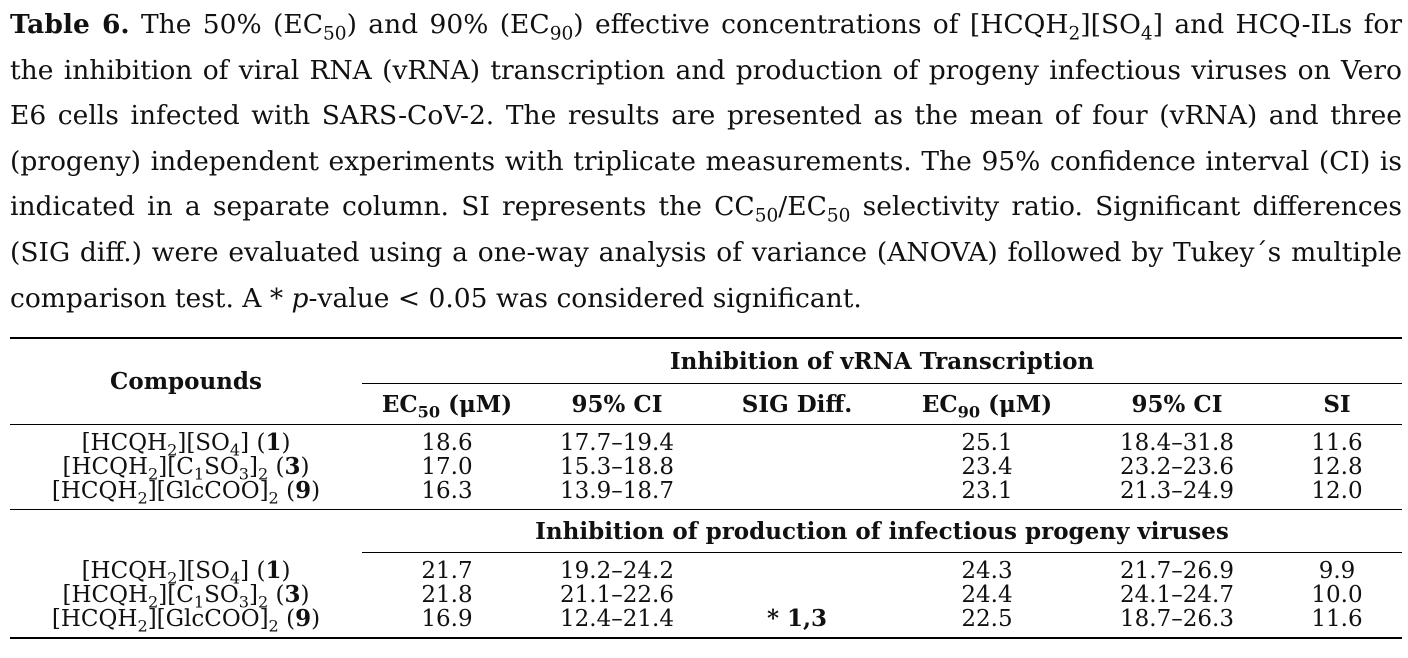 The image size is (1408, 658). What do you see at coordinates (882, 361) in the screenshot?
I see `section1-title: Inhibition of vRNA Transcription` at bounding box center [882, 361].